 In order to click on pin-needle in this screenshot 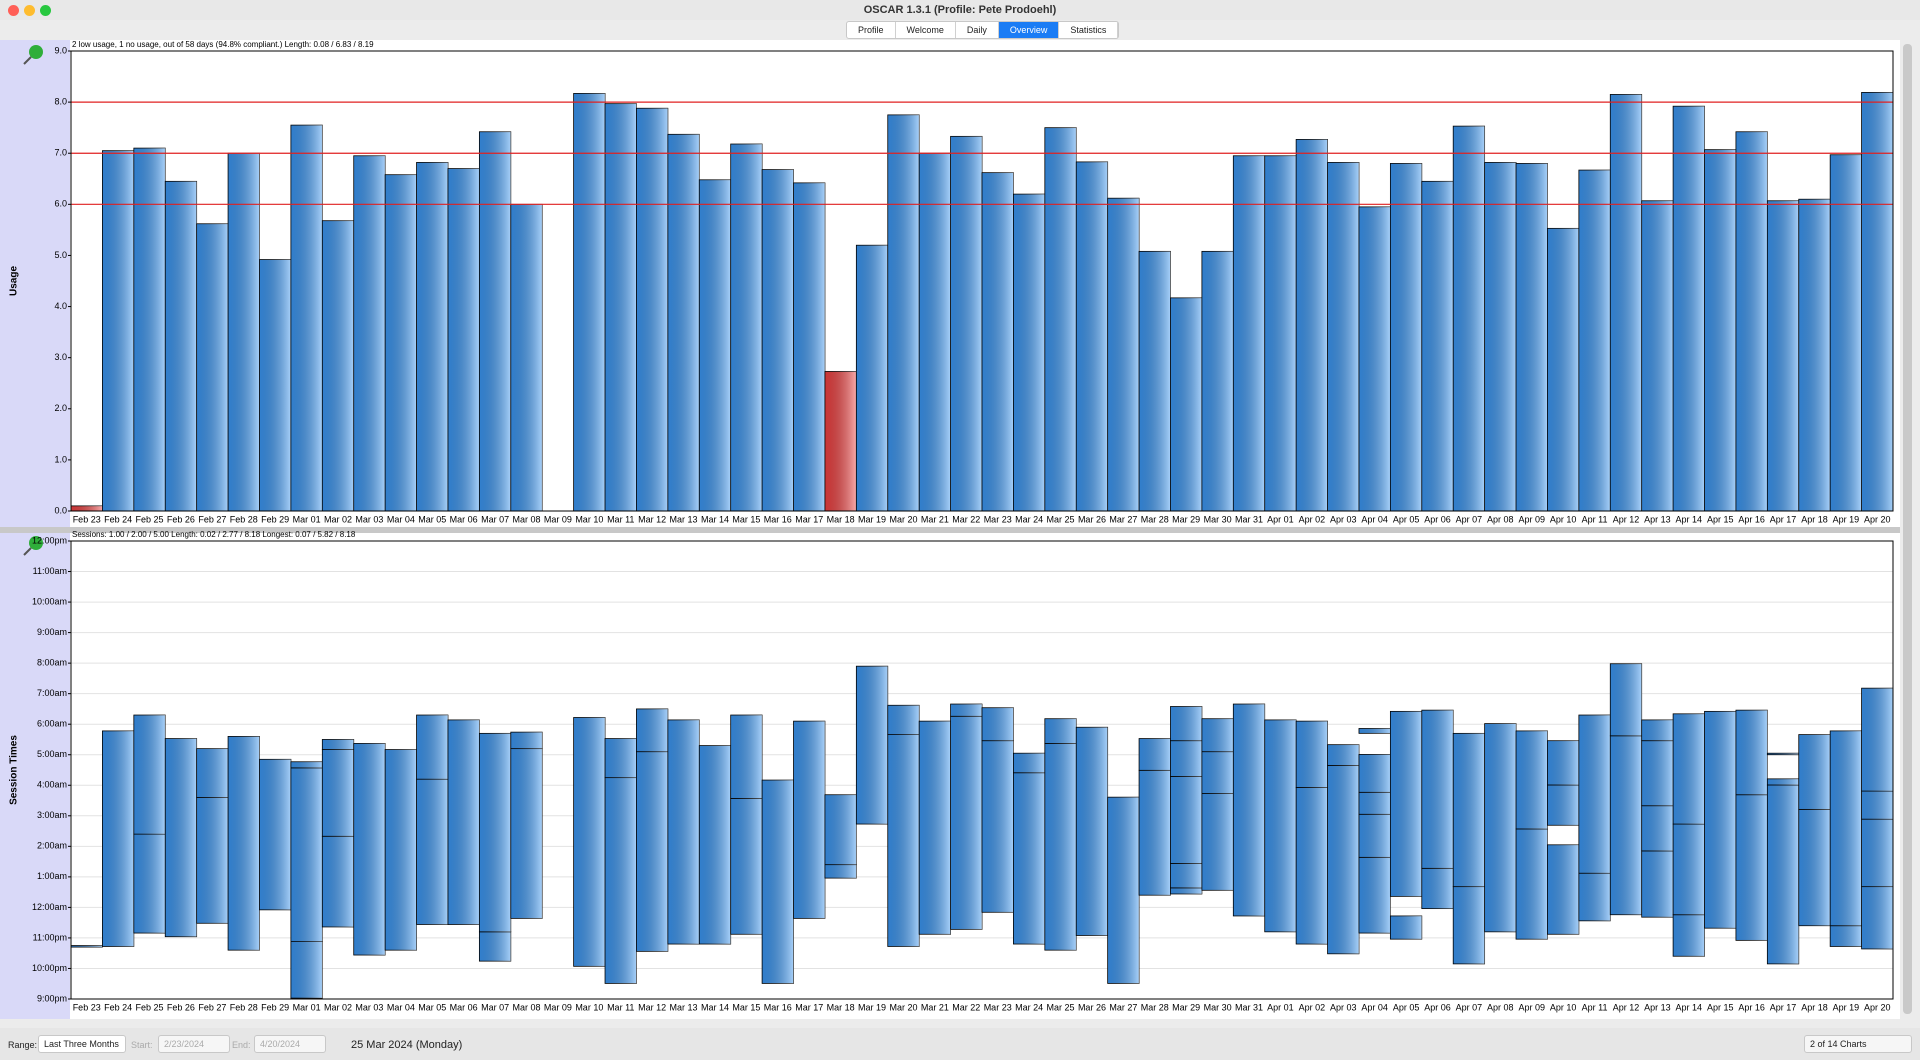, I will do `click(27, 60)`.